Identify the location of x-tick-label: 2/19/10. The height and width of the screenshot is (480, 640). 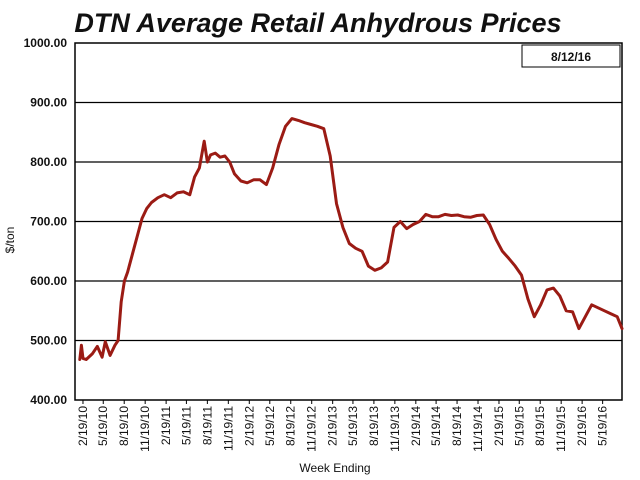
(83, 426).